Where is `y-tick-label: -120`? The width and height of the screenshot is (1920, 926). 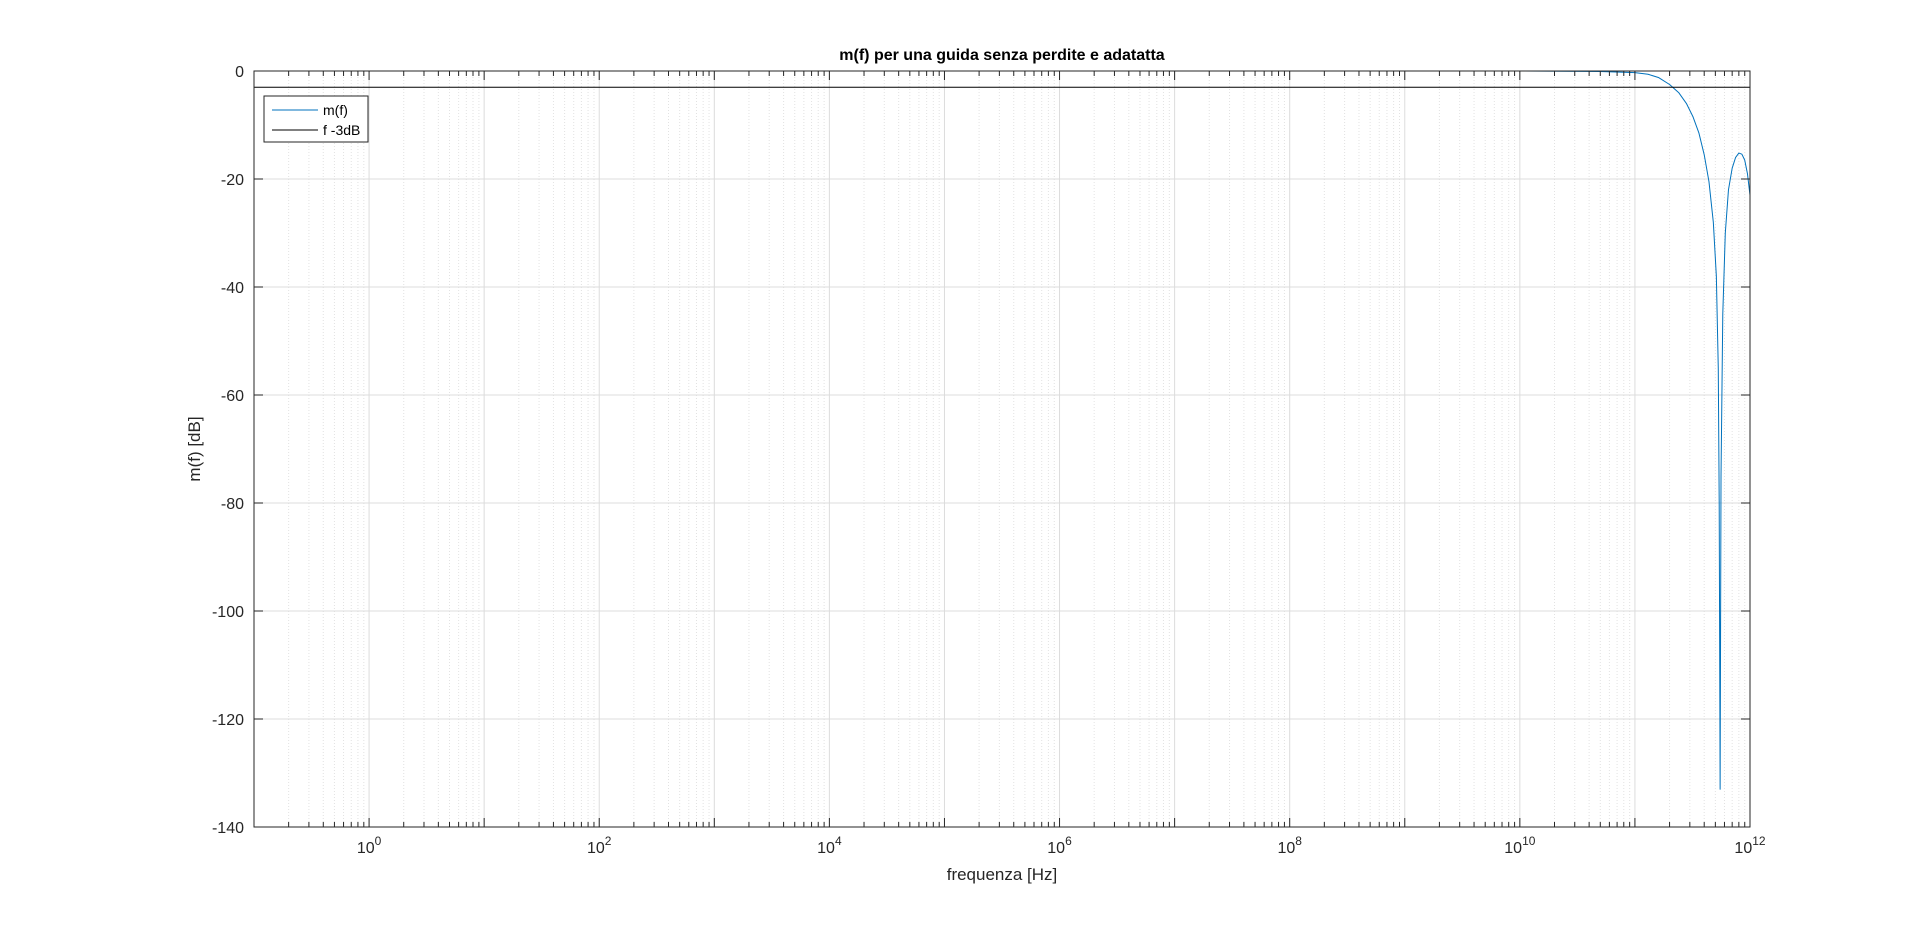 y-tick-label: -120 is located at coordinates (228, 720).